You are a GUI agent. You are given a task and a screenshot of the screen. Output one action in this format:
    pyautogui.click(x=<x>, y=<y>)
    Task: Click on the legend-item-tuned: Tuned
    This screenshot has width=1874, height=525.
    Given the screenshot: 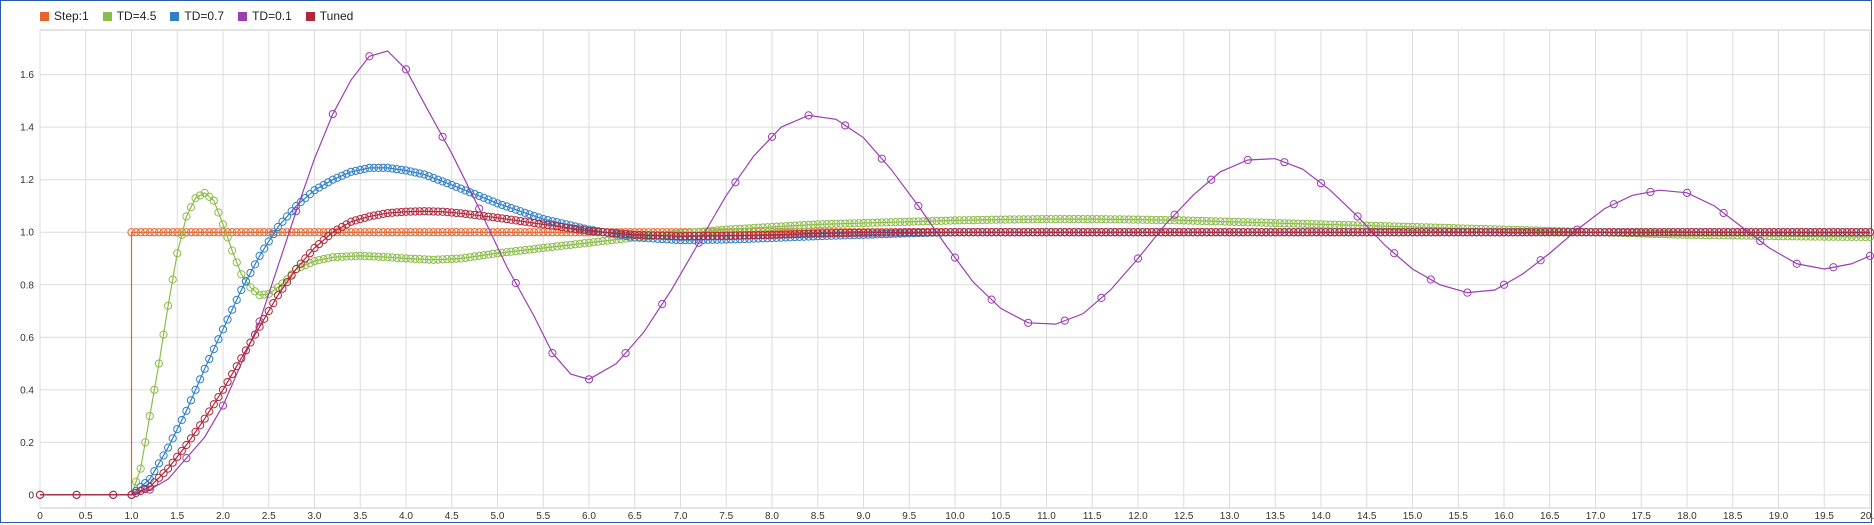 What is the action you would take?
    pyautogui.click(x=329, y=16)
    